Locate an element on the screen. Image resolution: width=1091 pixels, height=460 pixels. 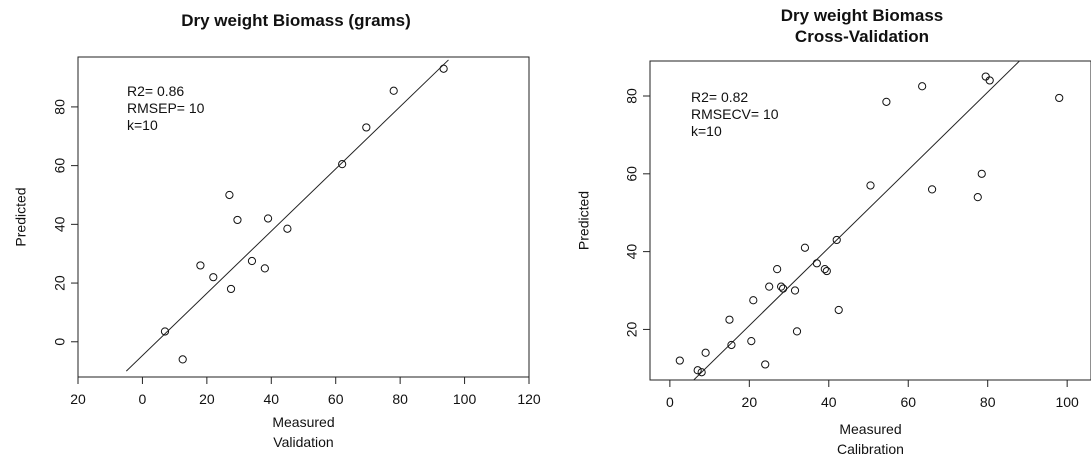
stats-annotation: R2= 0.86 is located at coordinates (155, 91).